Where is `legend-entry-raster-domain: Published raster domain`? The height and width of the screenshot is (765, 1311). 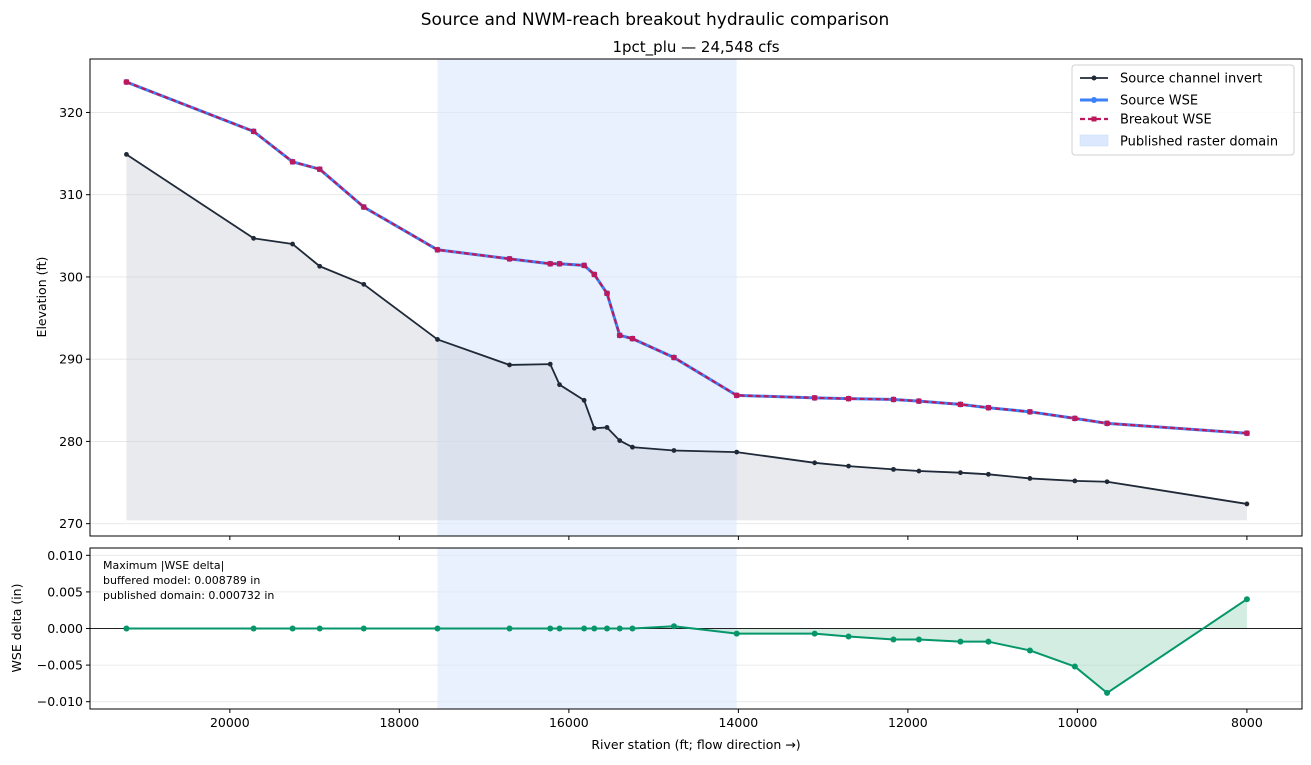 legend-entry-raster-domain: Published raster domain is located at coordinates (1178, 142).